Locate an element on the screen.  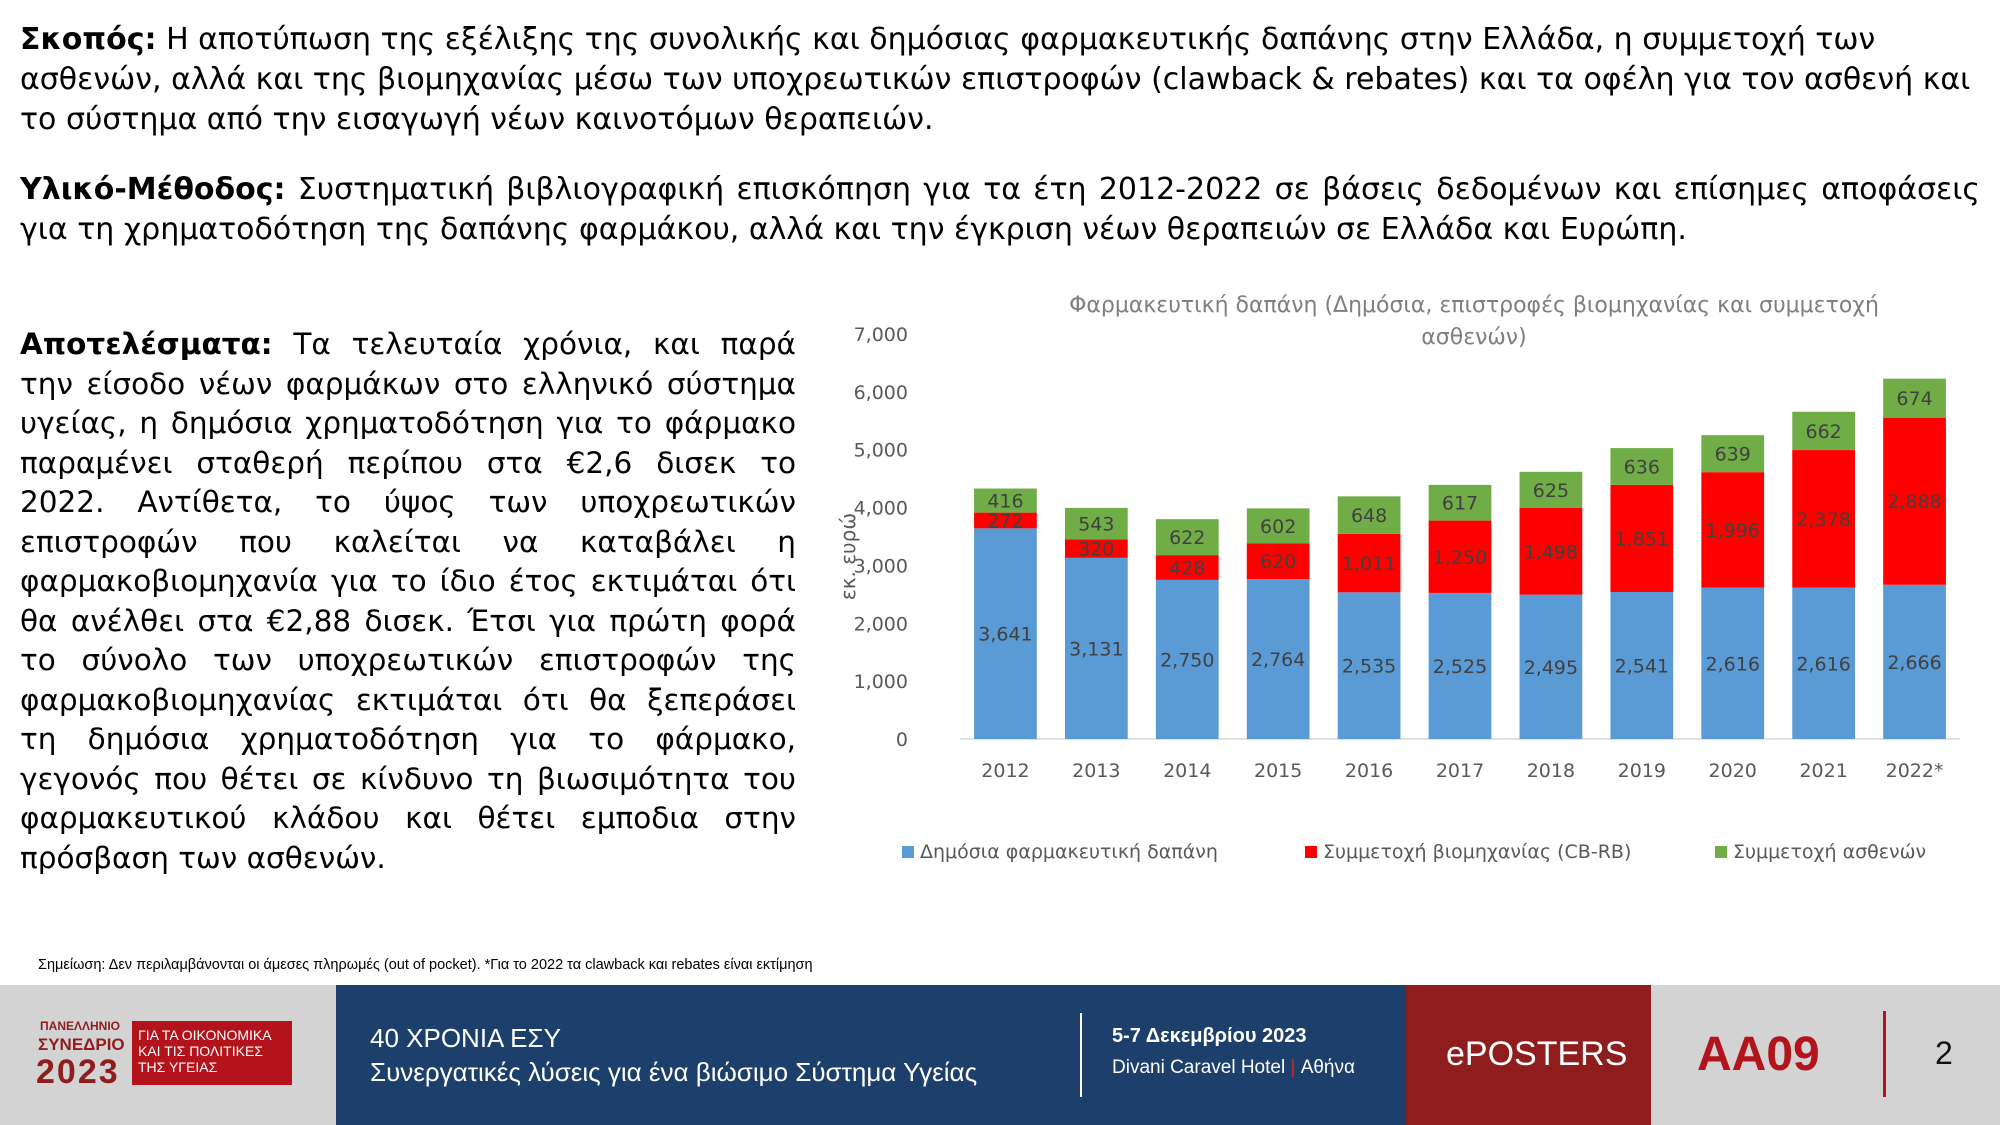
venue-name: Divani Caravel Hotel is located at coordinates (1199, 1067).